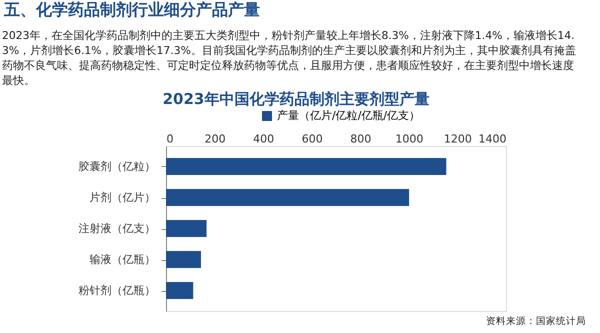  What do you see at coordinates (215, 139) in the screenshot?
I see `x-tick-label: 200` at bounding box center [215, 139].